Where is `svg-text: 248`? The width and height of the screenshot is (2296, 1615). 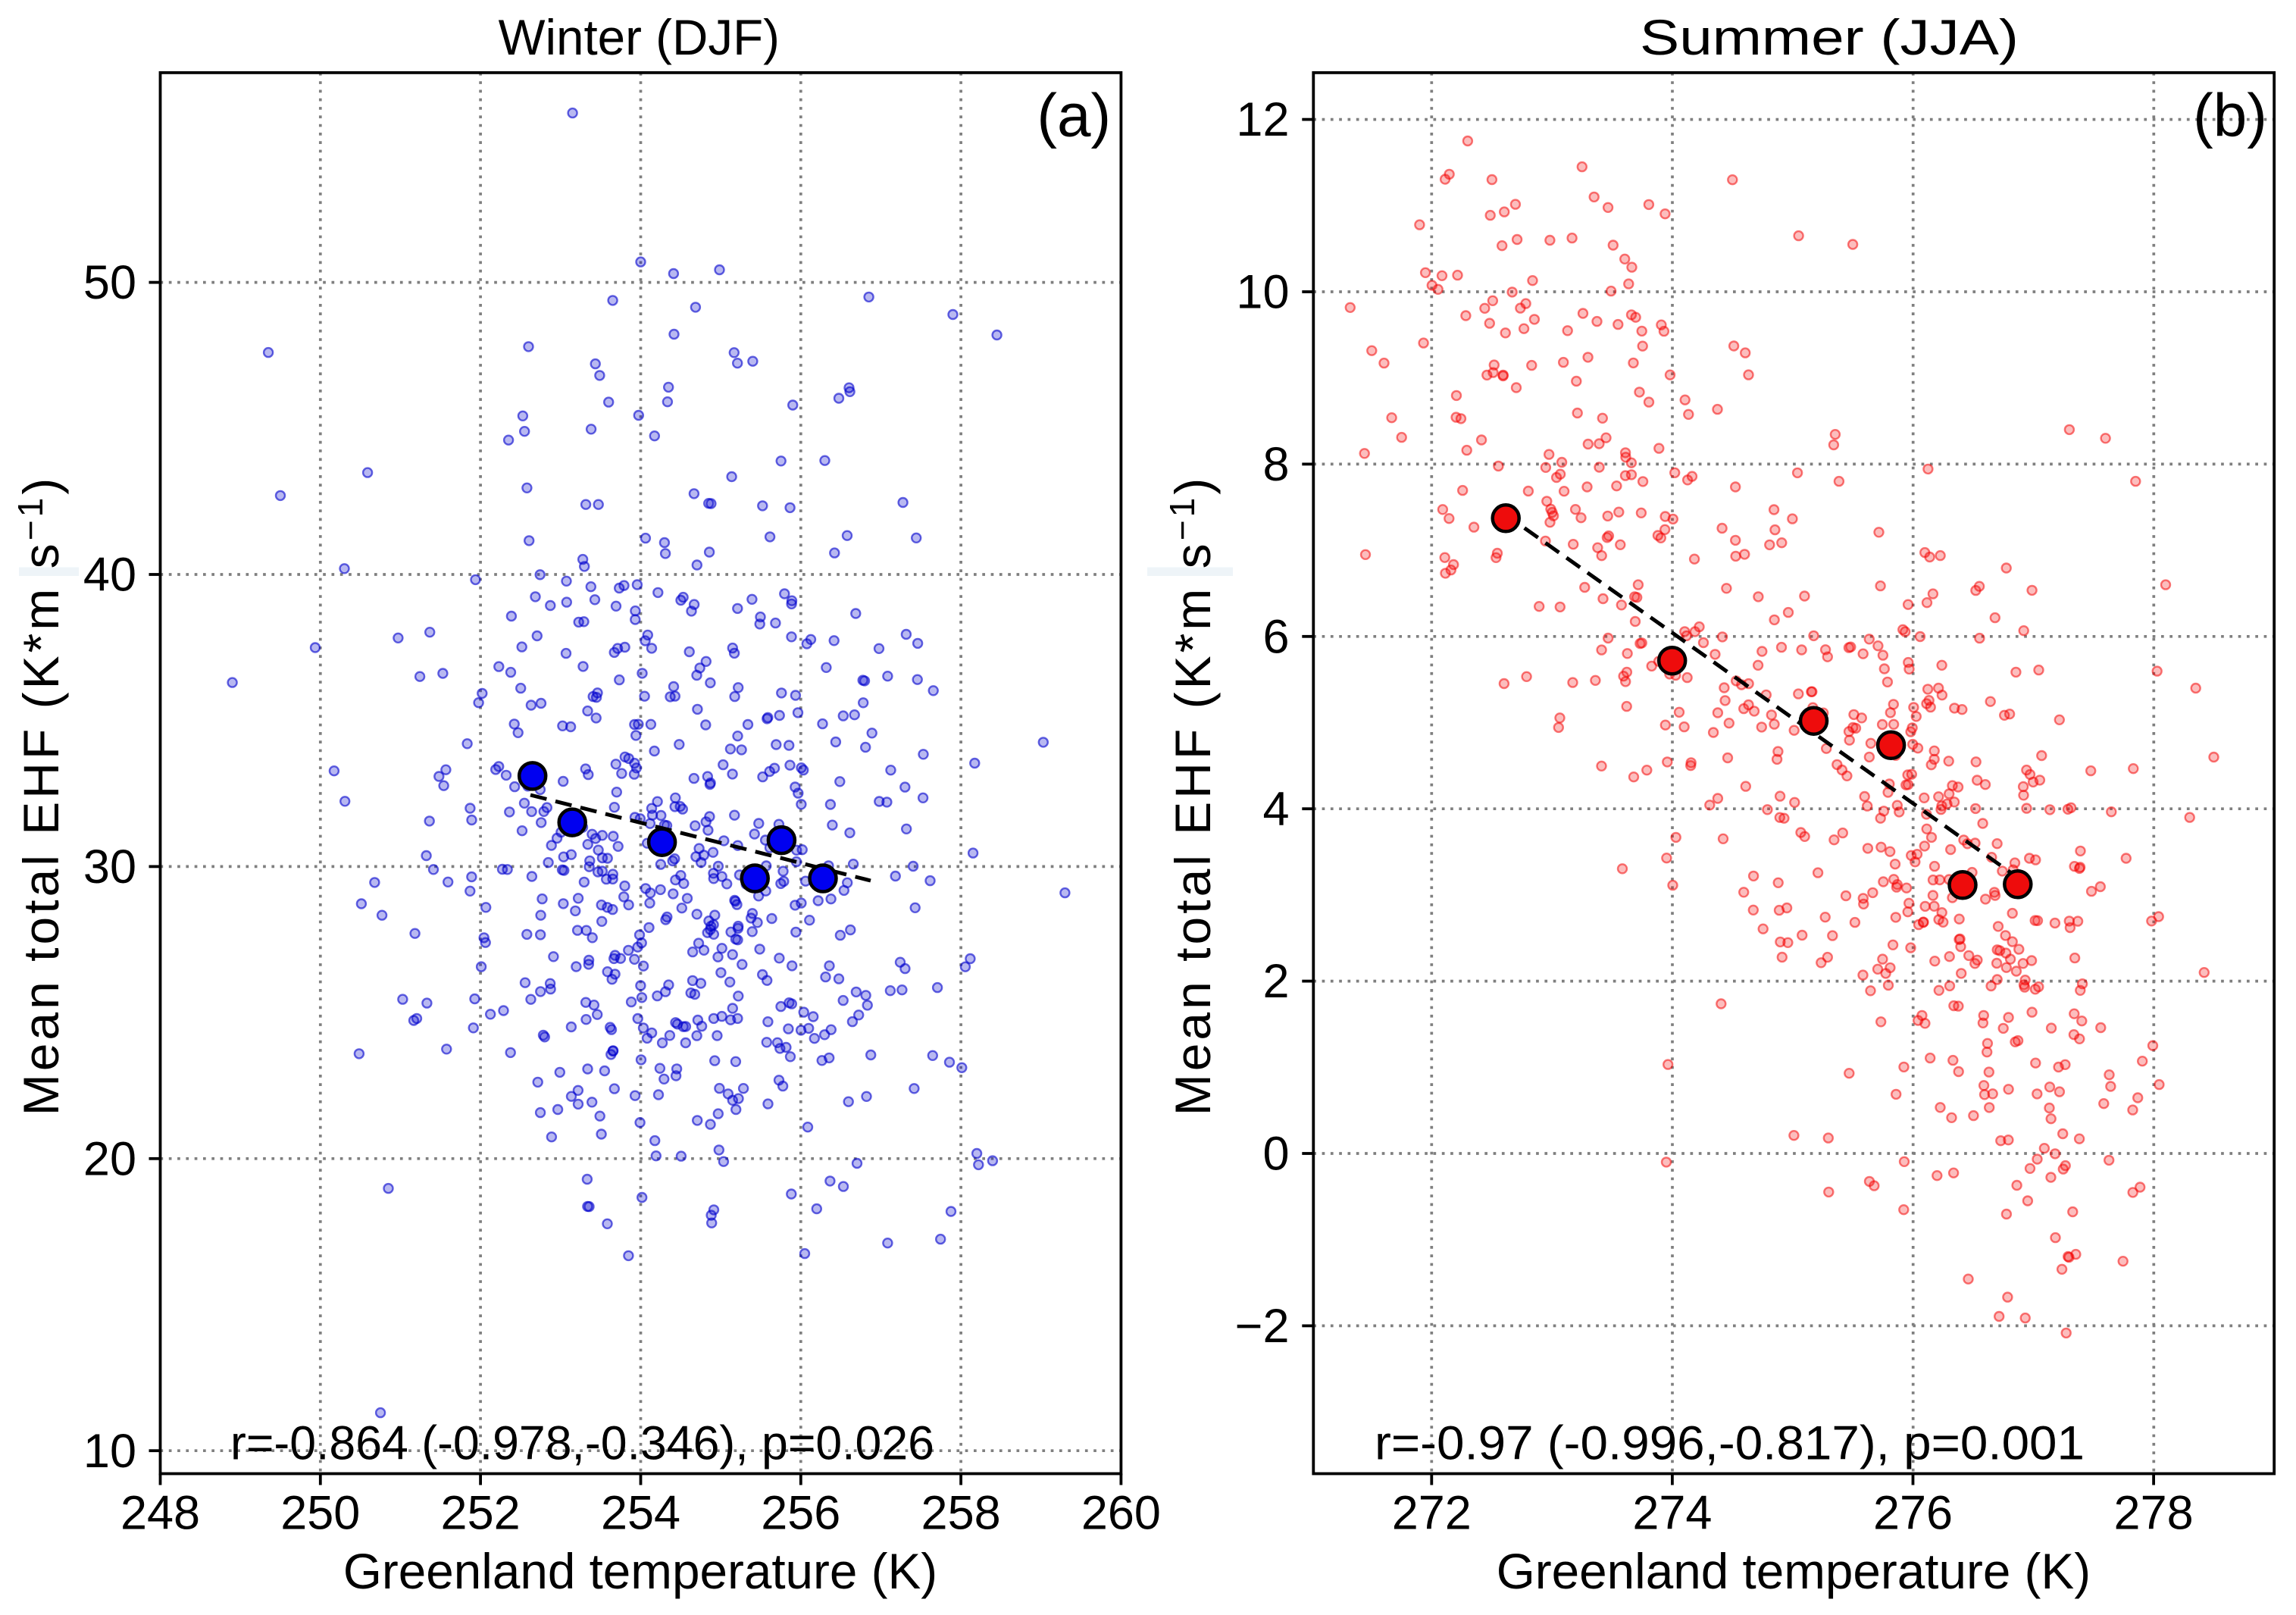 svg-text: 248 is located at coordinates (160, 1513).